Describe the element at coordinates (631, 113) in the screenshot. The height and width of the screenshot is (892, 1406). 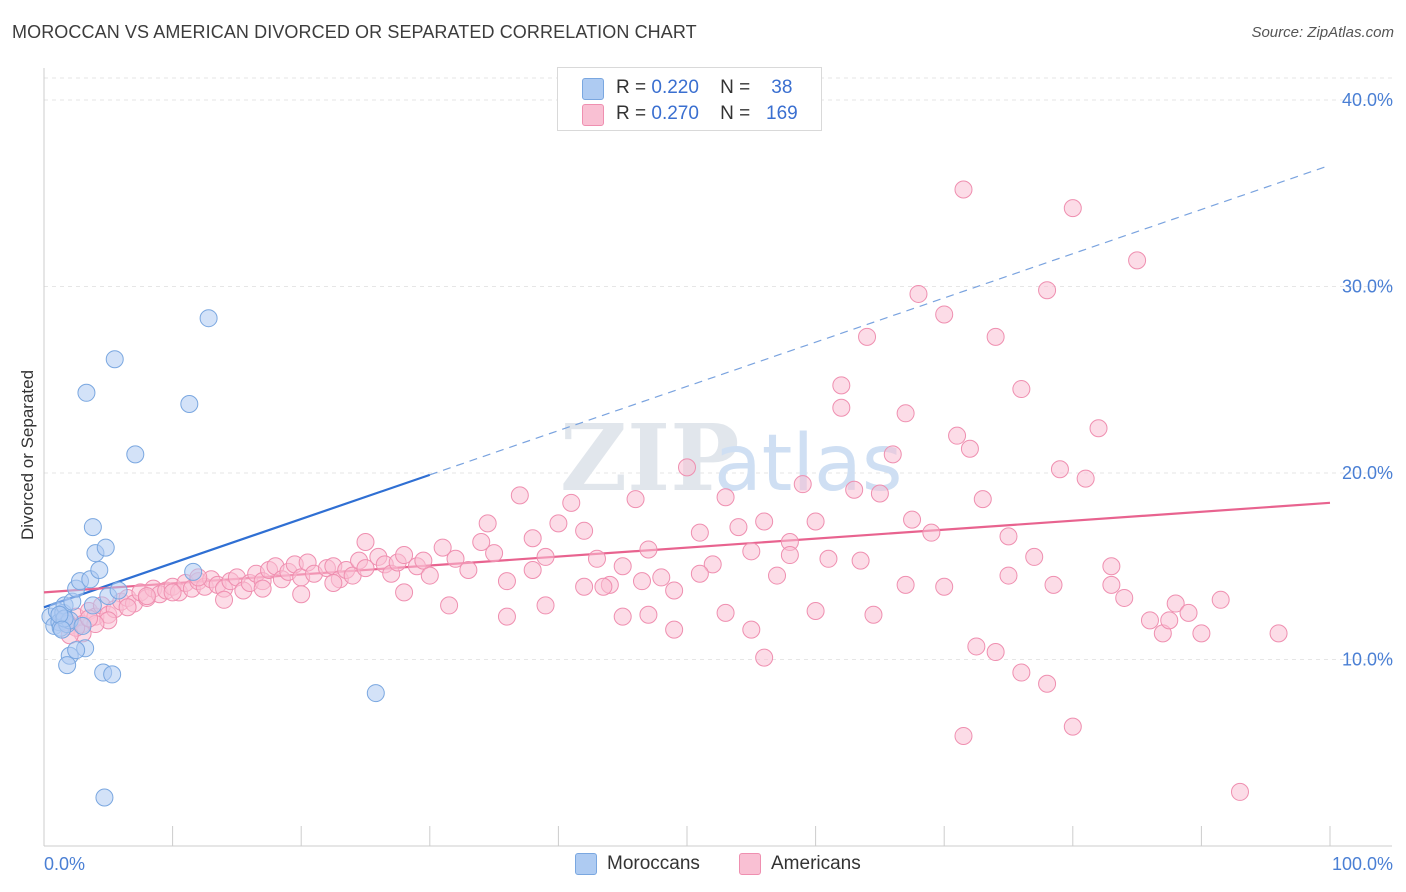
I see `legend-r-label: R =` at that location.